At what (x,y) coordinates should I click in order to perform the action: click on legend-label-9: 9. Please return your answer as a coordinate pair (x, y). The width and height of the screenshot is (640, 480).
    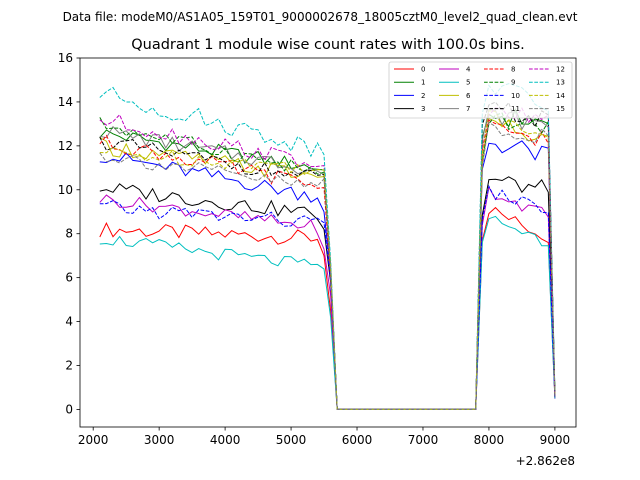
    Looking at the image, I should click on (513, 83).